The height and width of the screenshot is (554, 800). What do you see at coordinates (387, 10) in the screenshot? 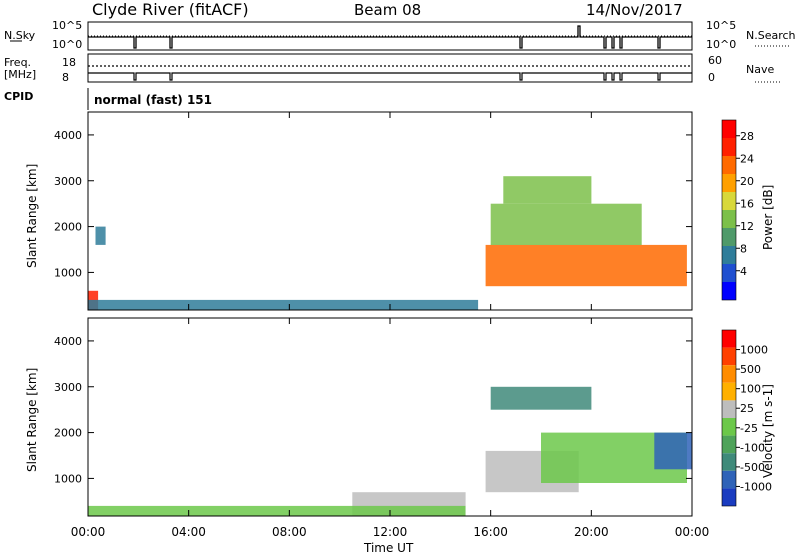
I see `beam-title: Beam 08` at bounding box center [387, 10].